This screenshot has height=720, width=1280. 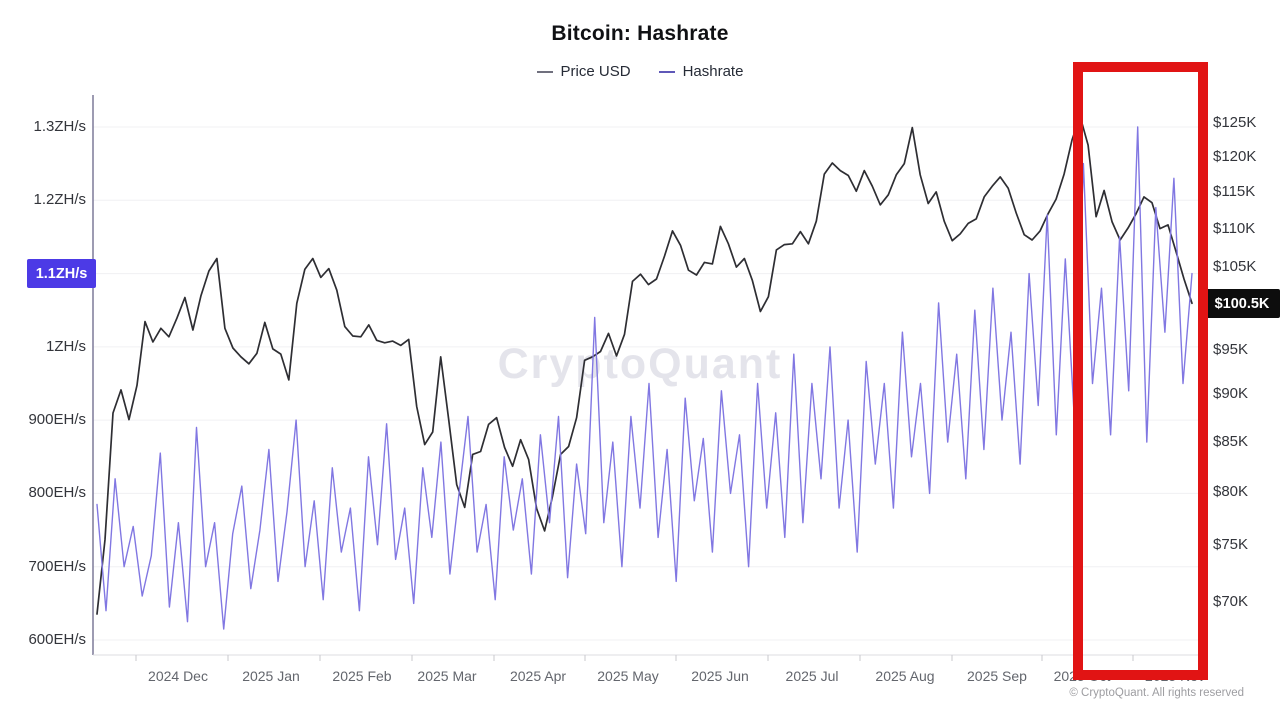 I want to click on legend-item-price-usd: Price USD, so click(x=583, y=71).